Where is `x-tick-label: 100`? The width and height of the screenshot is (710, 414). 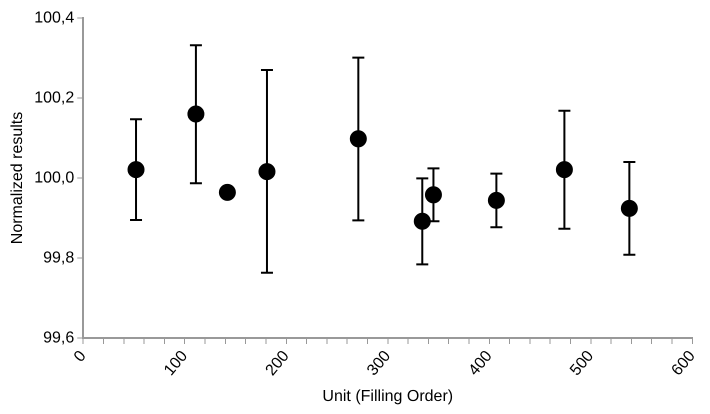
x-tick-label: 100 is located at coordinates (176, 364).